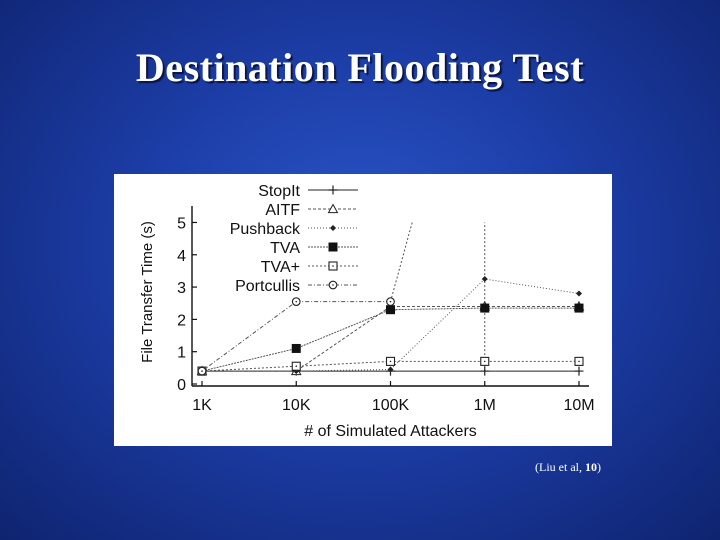 The height and width of the screenshot is (540, 720). What do you see at coordinates (181, 353) in the screenshot?
I see `y-tick-label: 1` at bounding box center [181, 353].